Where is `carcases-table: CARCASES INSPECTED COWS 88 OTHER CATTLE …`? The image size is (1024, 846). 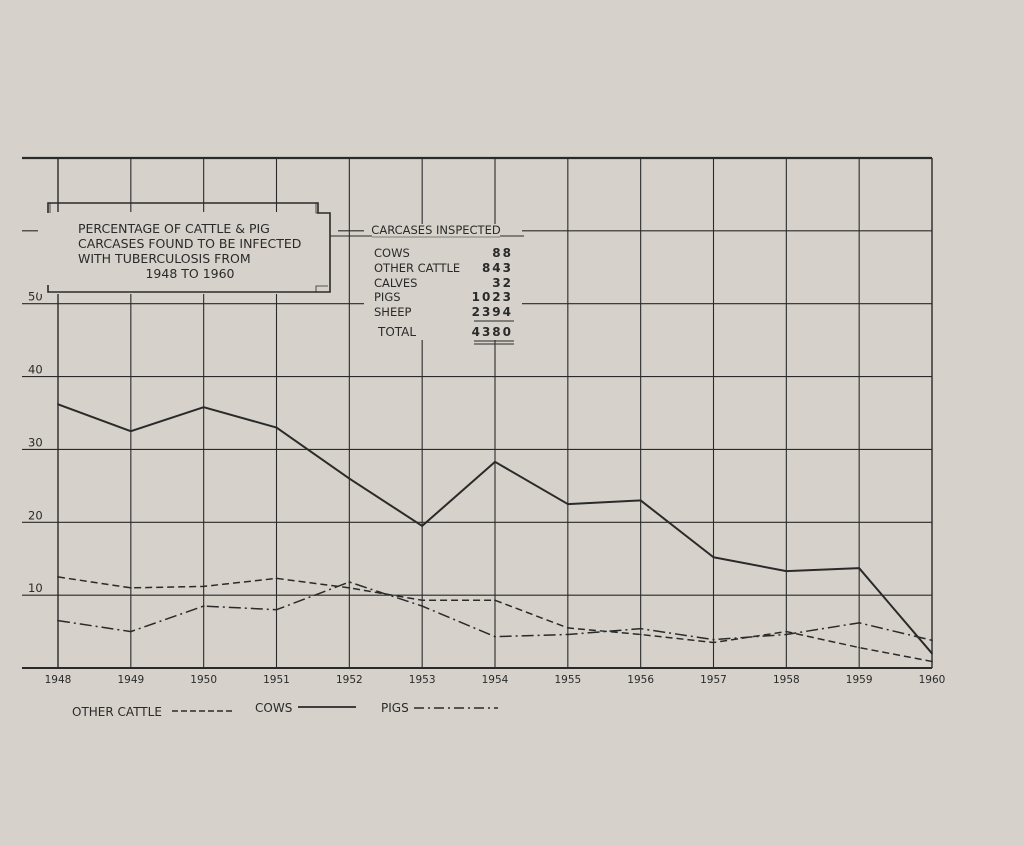
carcases-table: CARCASES INSPECTED COWS 88 OTHER CATTLE … is located at coordinates (427, 284).